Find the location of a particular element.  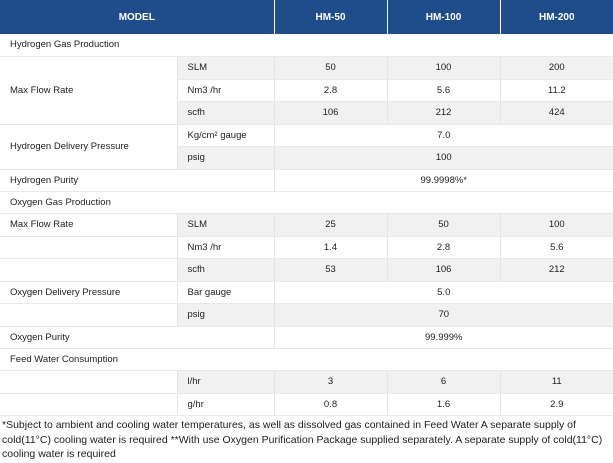

value-cell: 11.2 is located at coordinates (556, 90).